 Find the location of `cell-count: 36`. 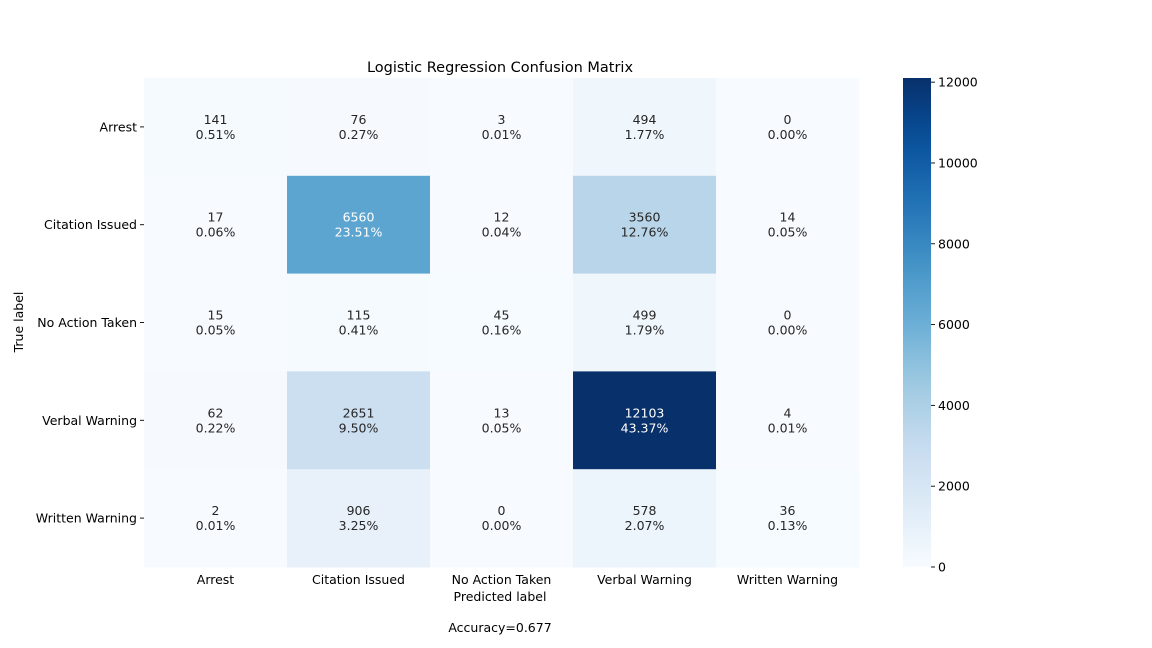

cell-count: 36 is located at coordinates (788, 510).